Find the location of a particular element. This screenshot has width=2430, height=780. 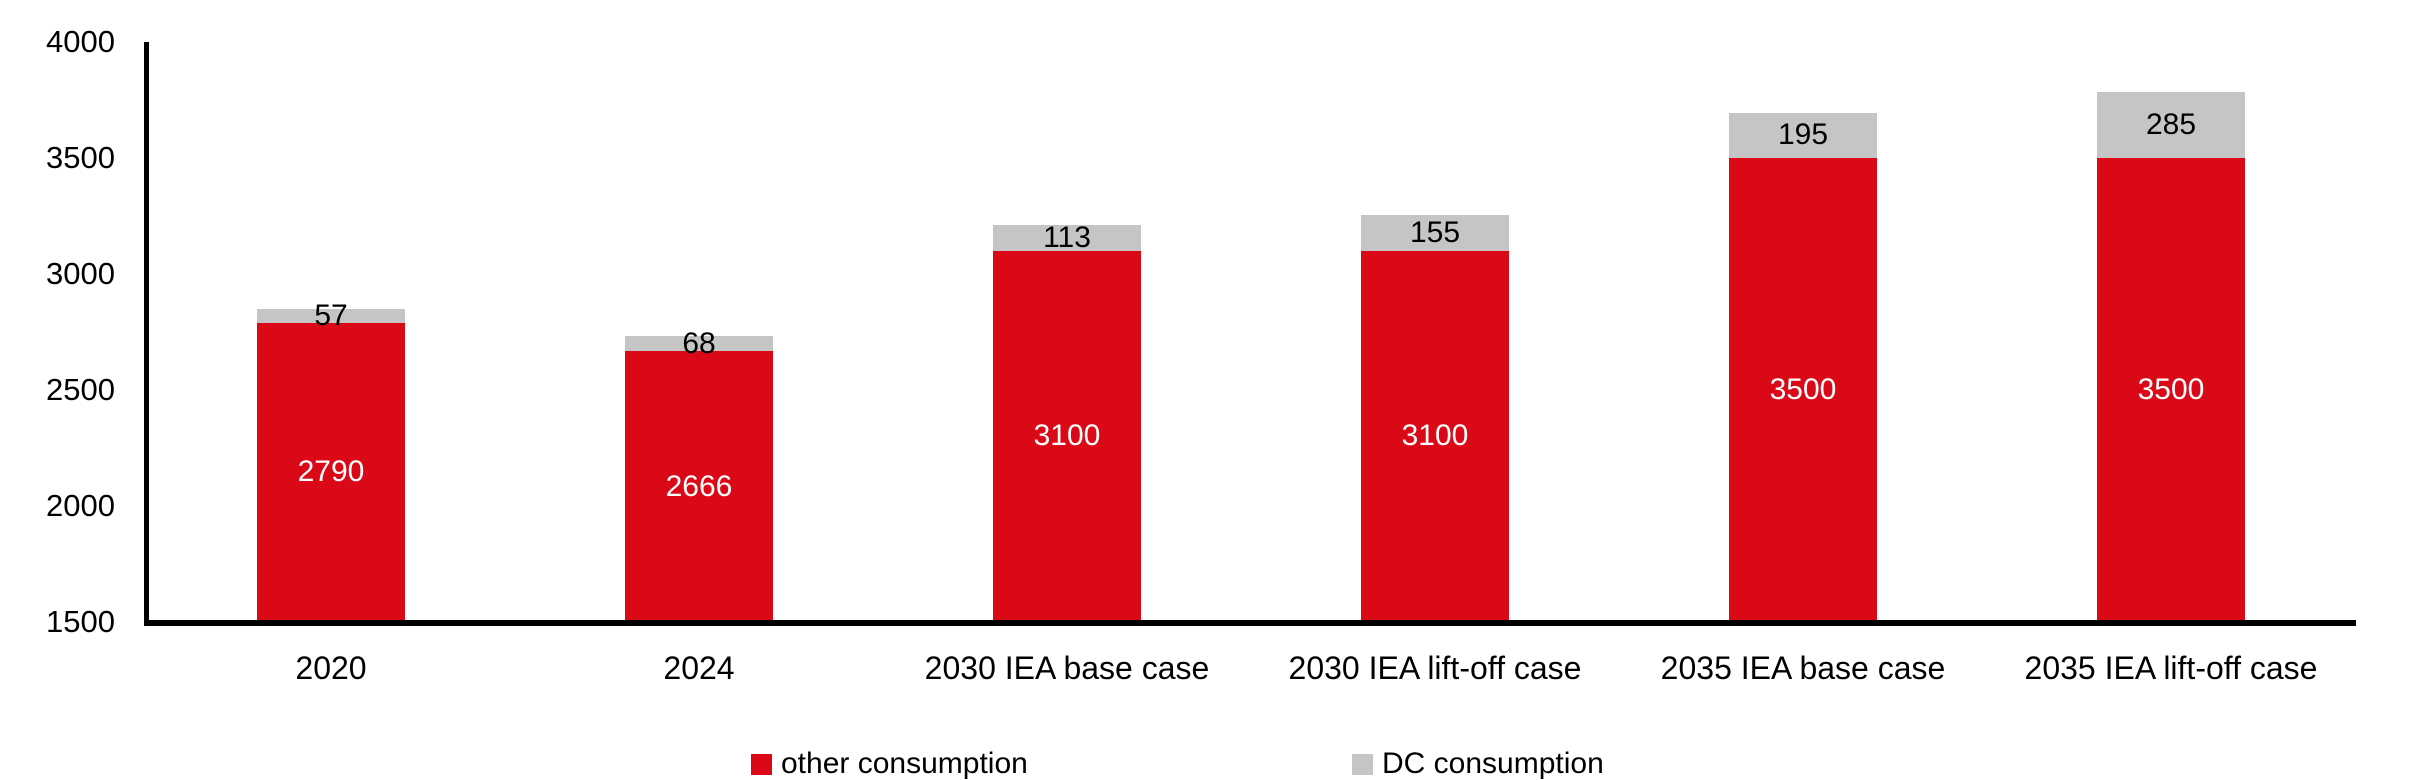

y-axis-line is located at coordinates (146, 334).